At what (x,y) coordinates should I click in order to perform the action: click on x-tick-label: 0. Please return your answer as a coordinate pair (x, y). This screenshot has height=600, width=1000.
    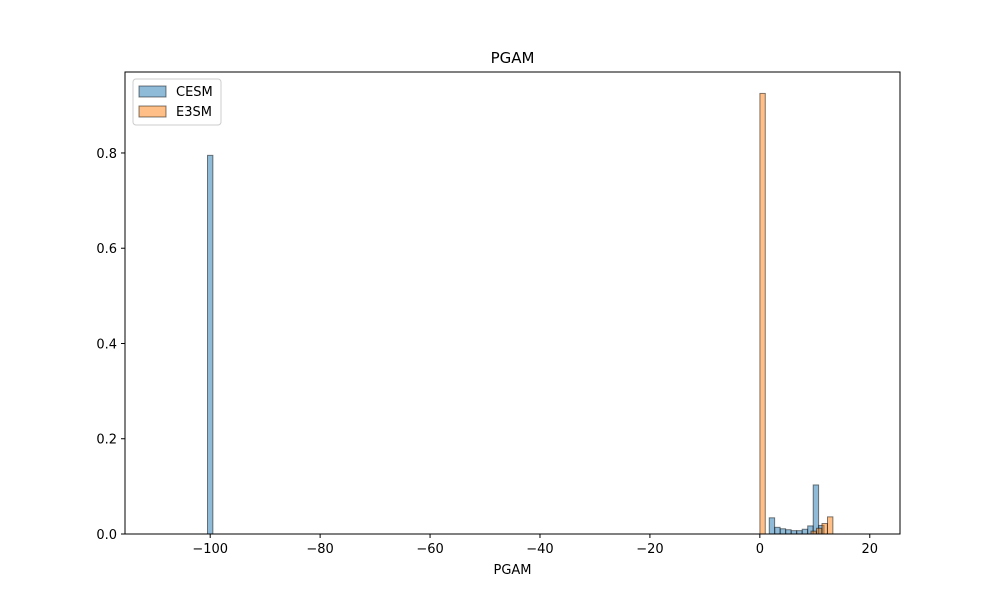
    Looking at the image, I should click on (760, 549).